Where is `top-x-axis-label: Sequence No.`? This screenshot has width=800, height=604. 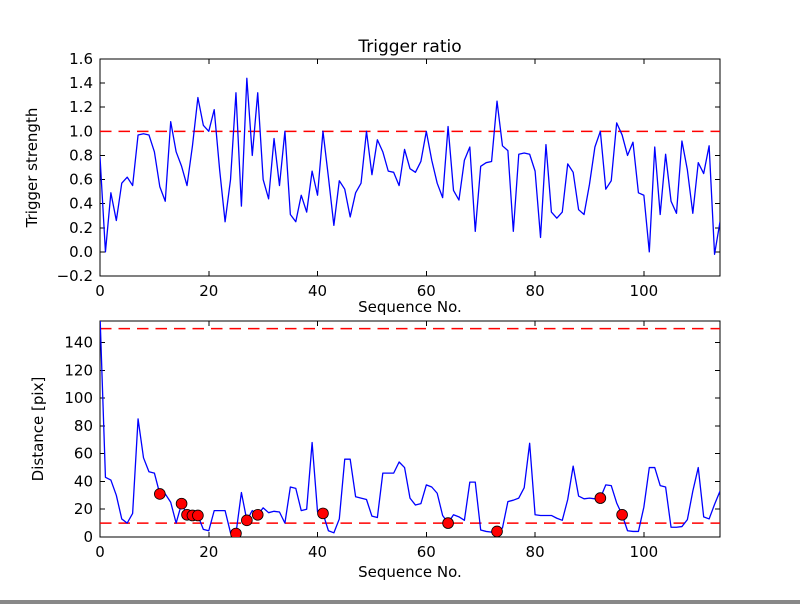 top-x-axis-label: Sequence No. is located at coordinates (410, 307).